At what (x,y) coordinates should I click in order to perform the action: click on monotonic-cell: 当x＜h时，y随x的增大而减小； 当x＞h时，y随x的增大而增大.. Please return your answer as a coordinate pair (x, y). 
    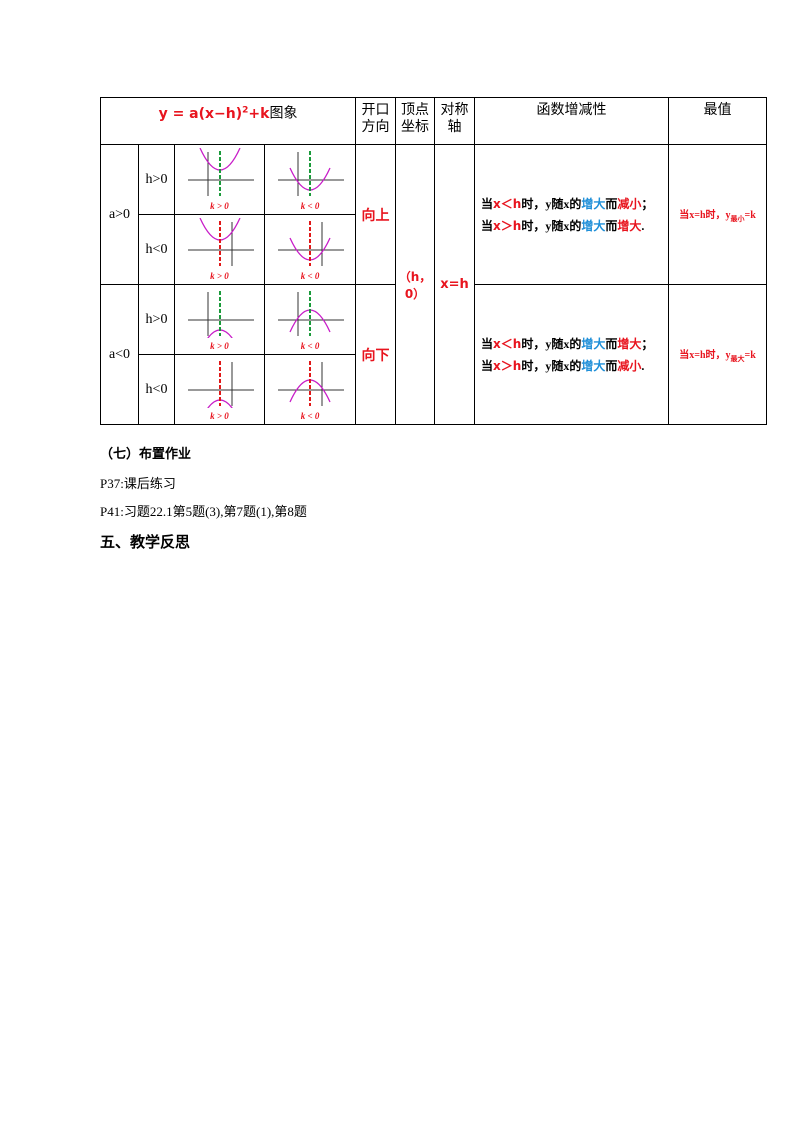
    Looking at the image, I should click on (572, 214).